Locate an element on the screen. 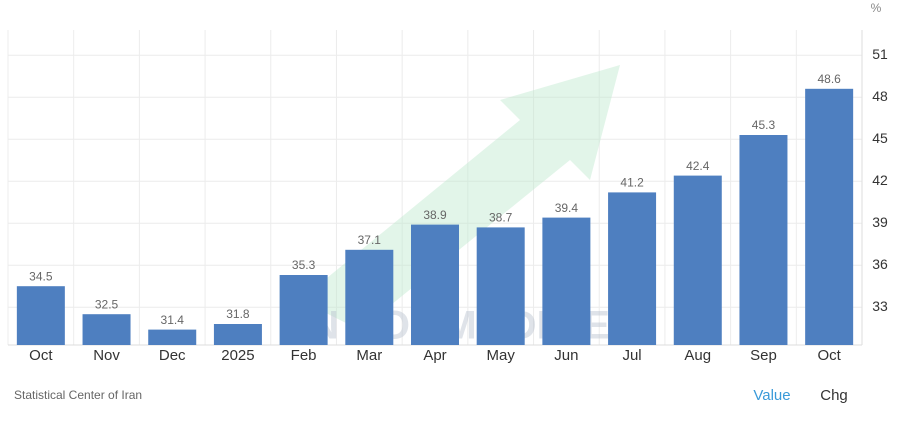  chg-button: Chg is located at coordinates (834, 395).